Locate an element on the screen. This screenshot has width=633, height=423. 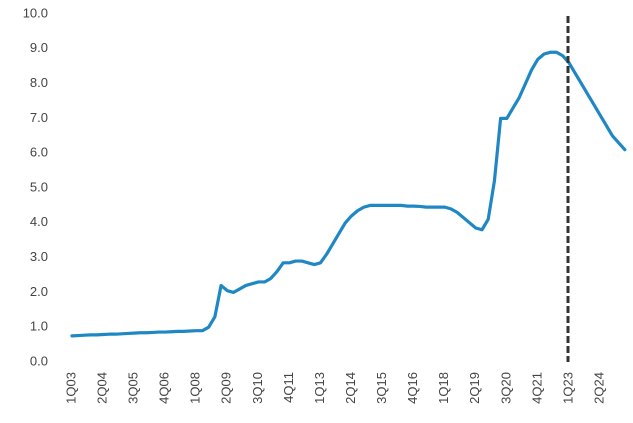
x-tick-label: 4Q21 is located at coordinates (536, 388).